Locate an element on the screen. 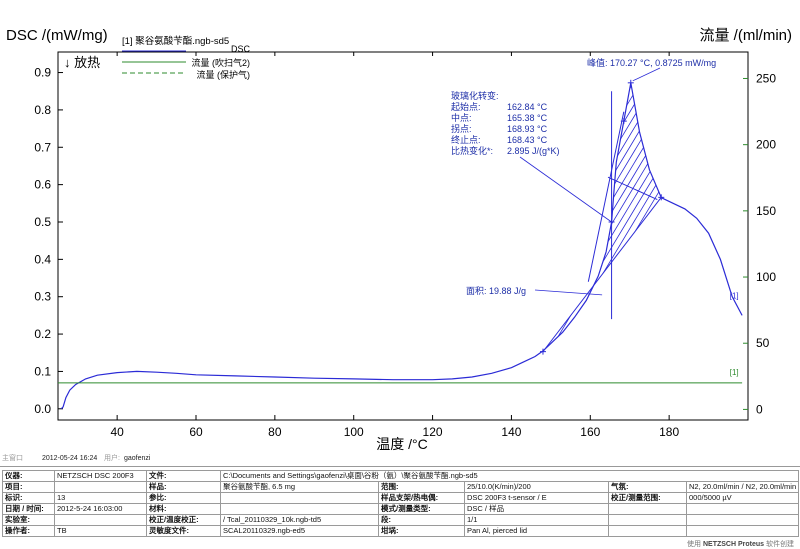 The width and height of the screenshot is (800, 549). info-cell: 范围: is located at coordinates (421, 487).